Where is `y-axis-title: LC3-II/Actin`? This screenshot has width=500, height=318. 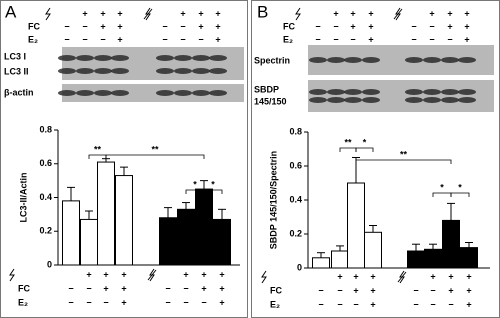
y-axis-title: LC3-II/Actin is located at coordinates (23, 197).